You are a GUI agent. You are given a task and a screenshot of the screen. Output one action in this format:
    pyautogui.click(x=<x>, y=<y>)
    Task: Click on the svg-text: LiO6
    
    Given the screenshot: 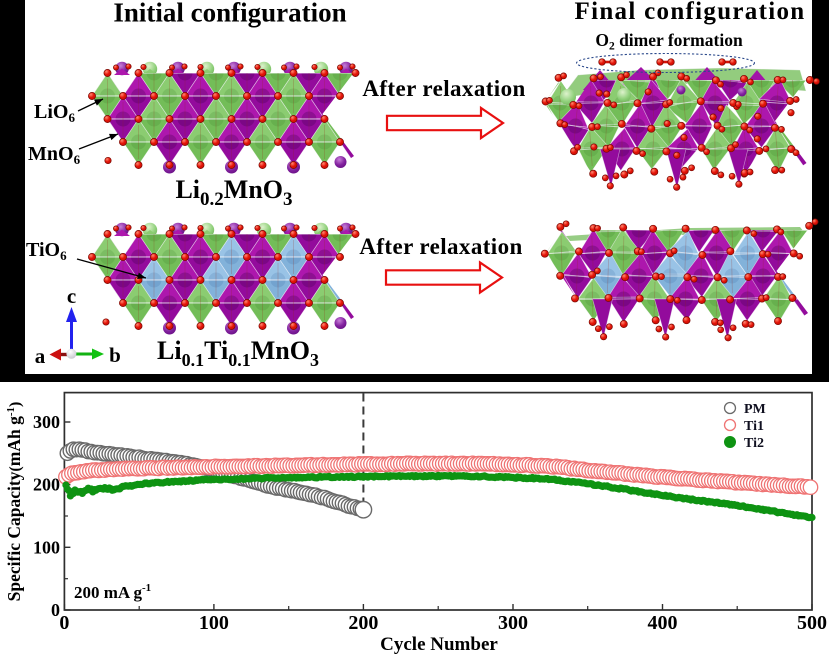 What is the action you would take?
    pyautogui.click(x=54, y=113)
    